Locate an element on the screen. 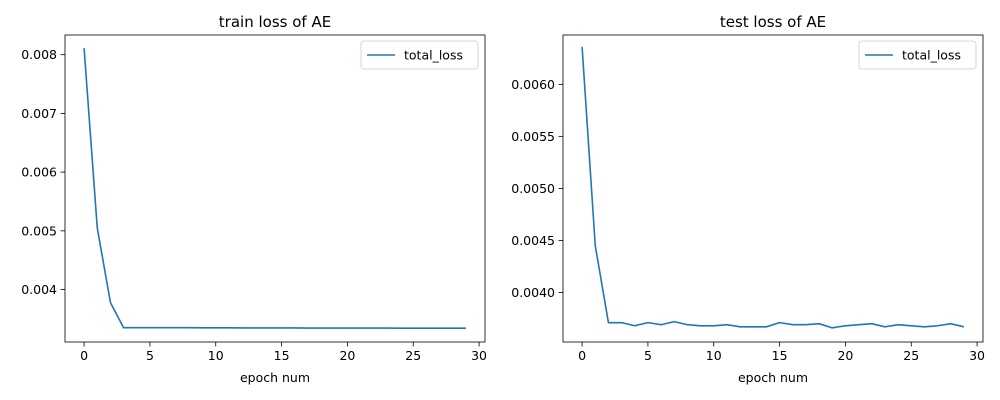 The height and width of the screenshot is (400, 1000). y-tick-label: 0.006 is located at coordinates (39, 172).